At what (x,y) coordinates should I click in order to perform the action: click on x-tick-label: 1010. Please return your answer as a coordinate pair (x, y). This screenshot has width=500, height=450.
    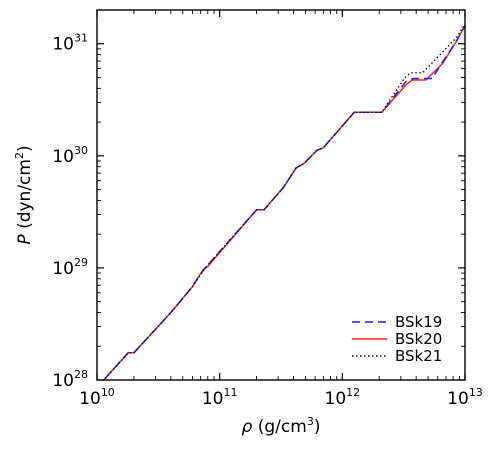
    Looking at the image, I should click on (97, 397).